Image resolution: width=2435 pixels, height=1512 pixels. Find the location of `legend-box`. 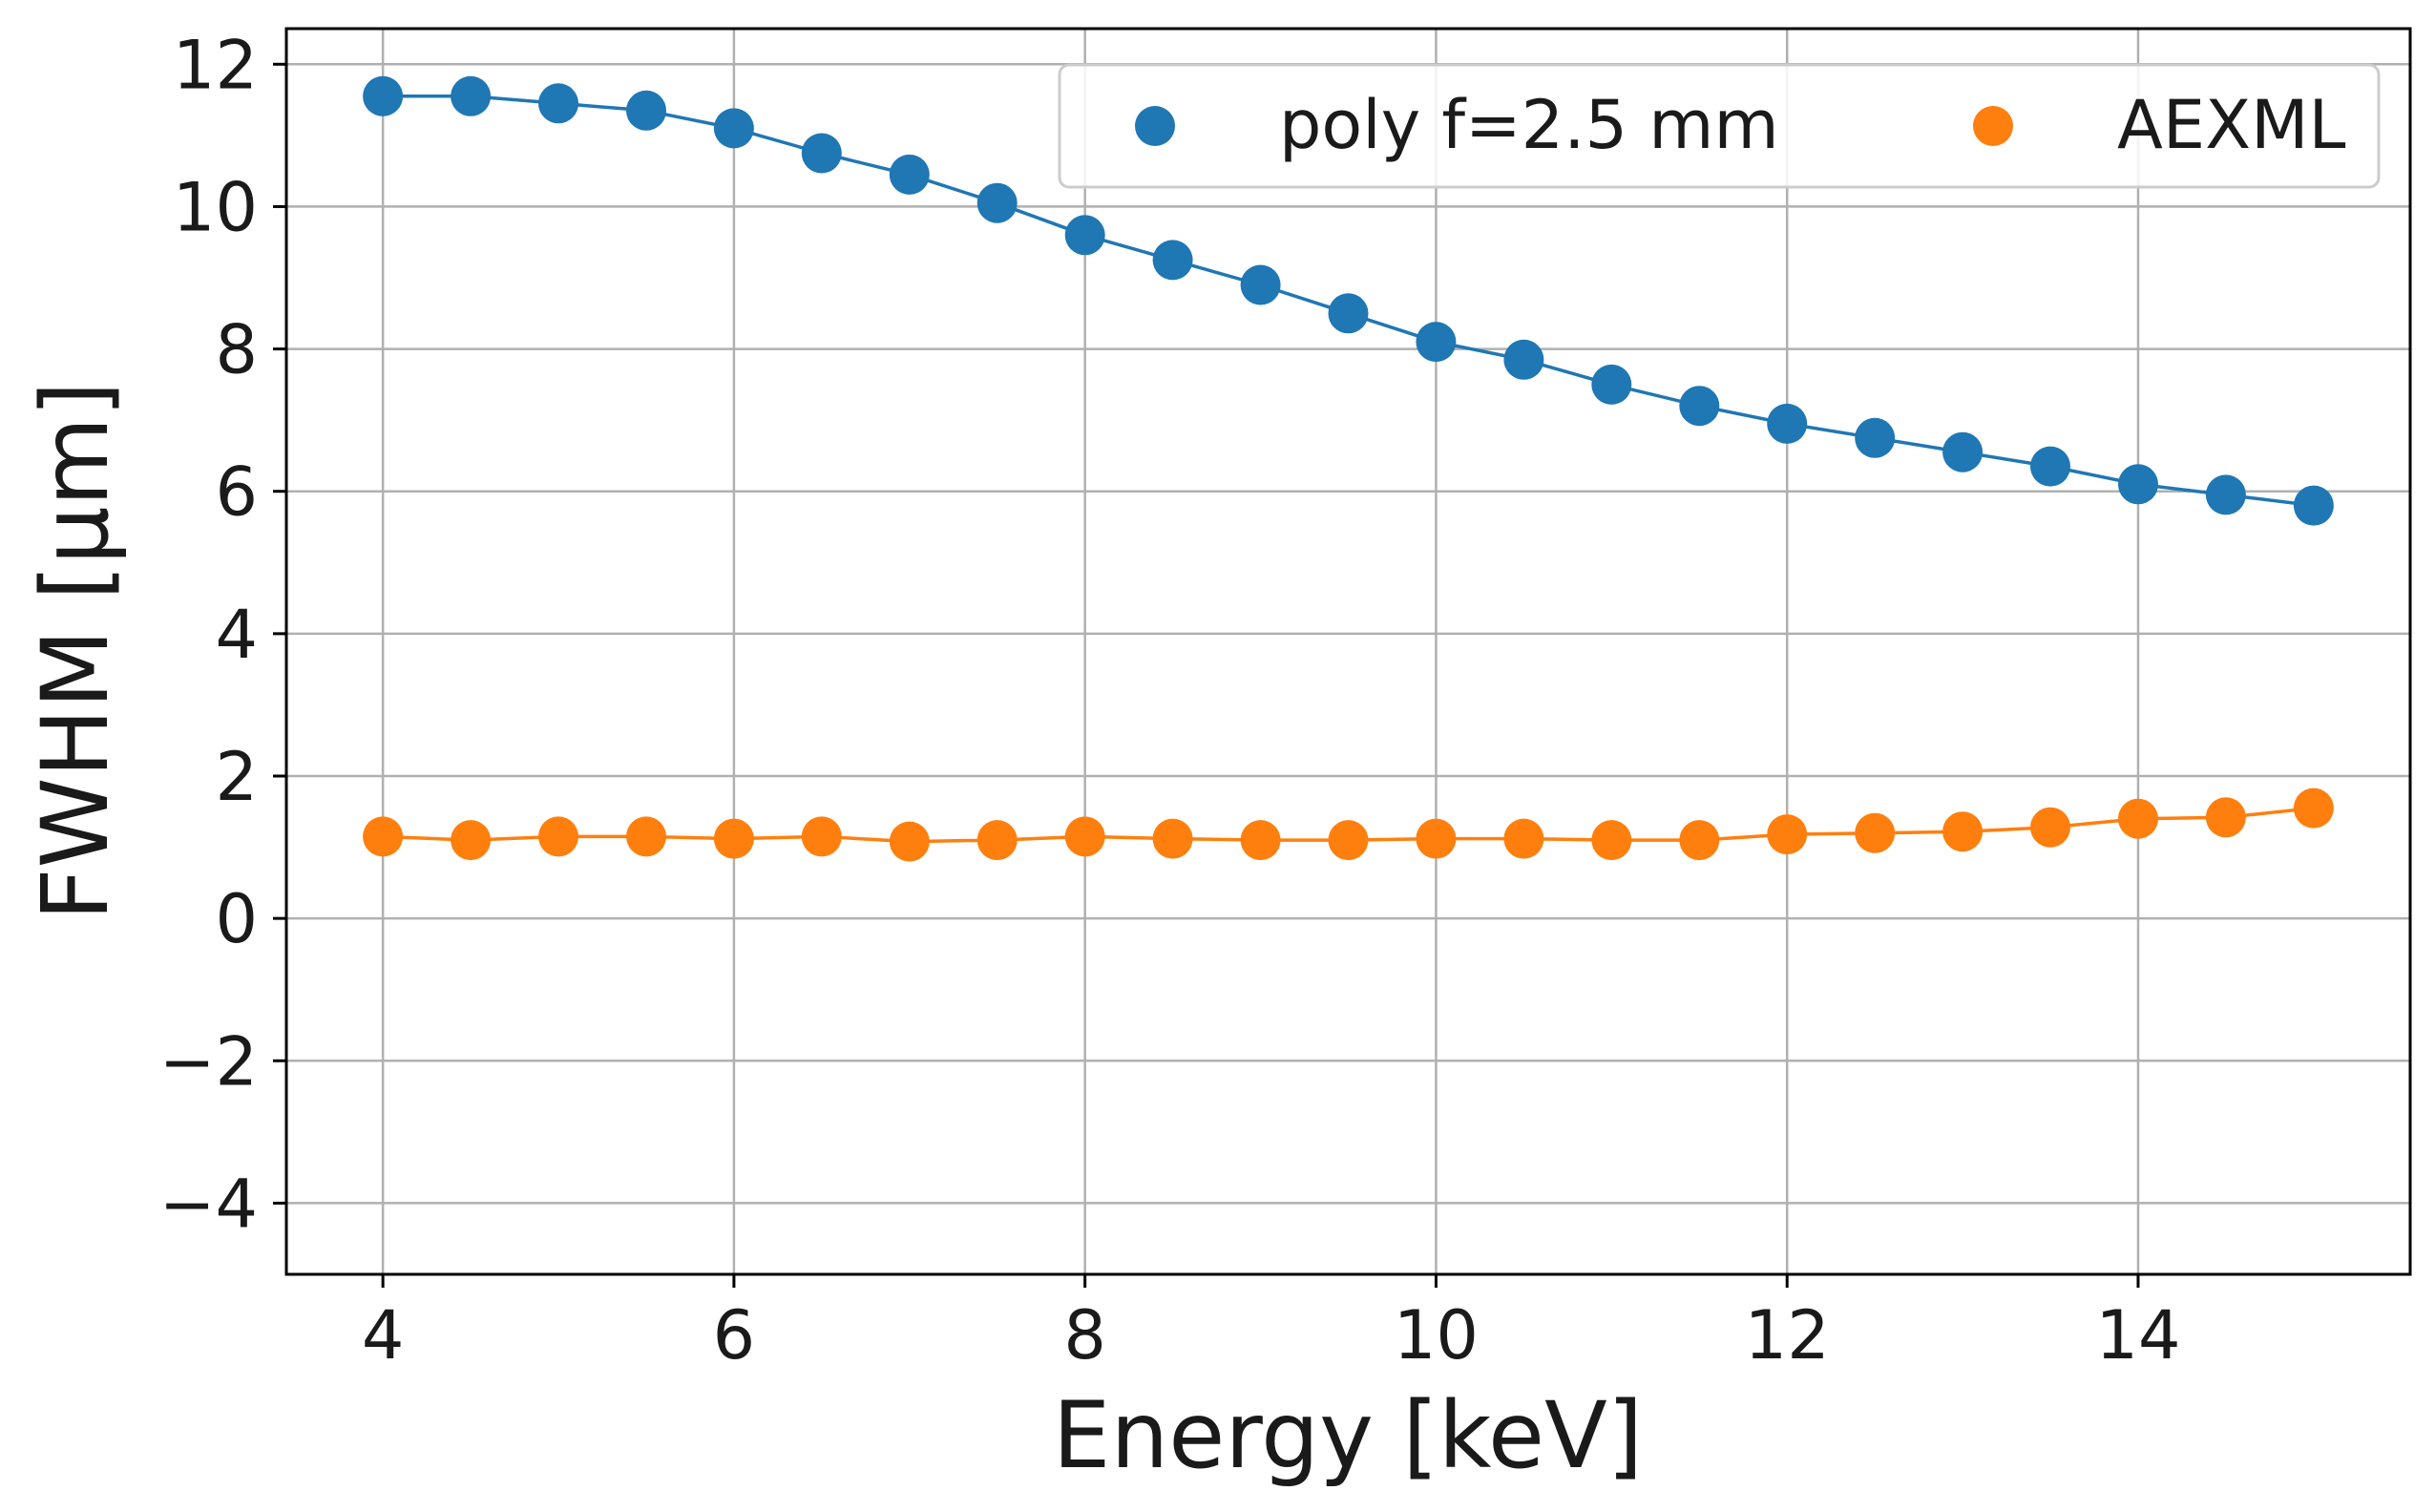

legend-box is located at coordinates (1719, 126).